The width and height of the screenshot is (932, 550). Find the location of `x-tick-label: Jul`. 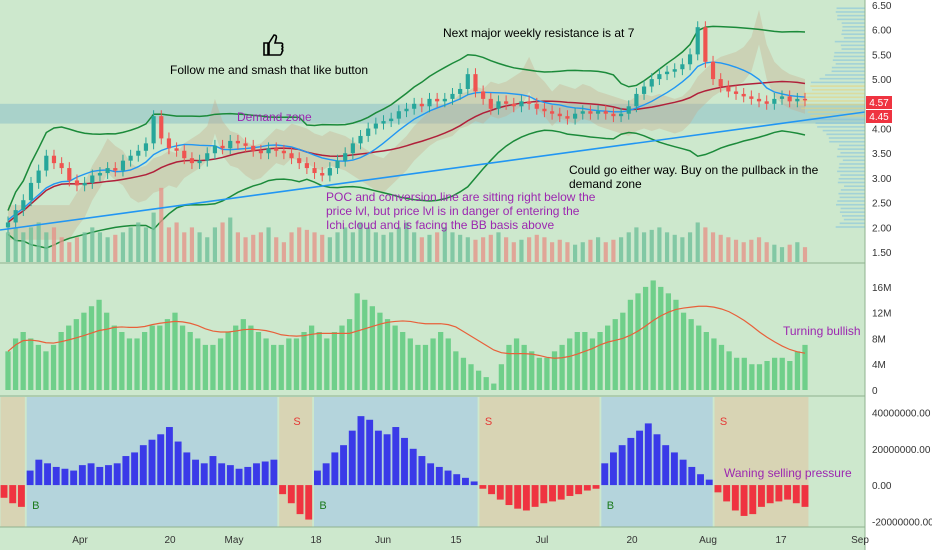

x-tick-label: Jul is located at coordinates (542, 540).